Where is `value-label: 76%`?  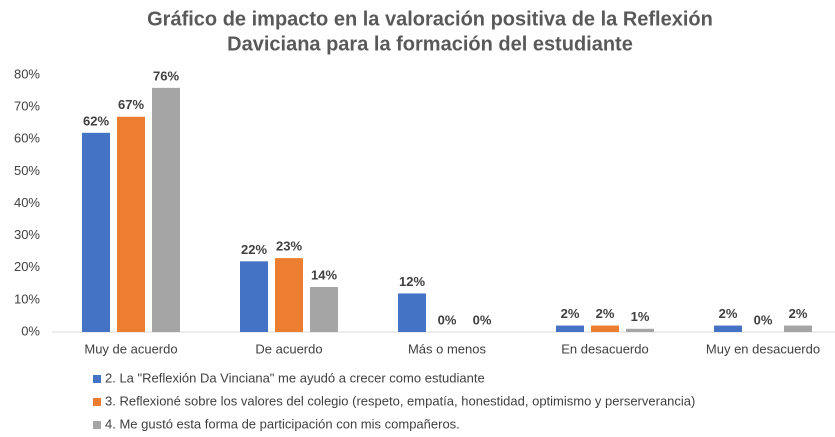 value-label: 76% is located at coordinates (166, 75).